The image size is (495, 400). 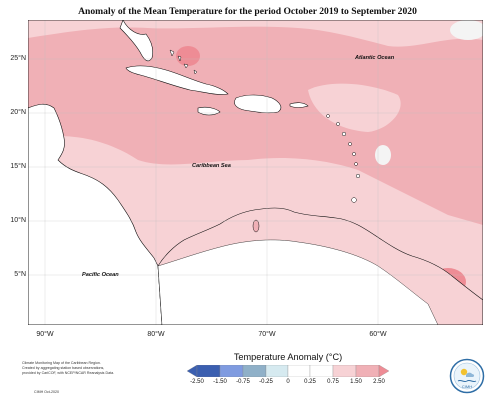 I want to click on anomaly-near-zero-island, so click(x=383, y=155).